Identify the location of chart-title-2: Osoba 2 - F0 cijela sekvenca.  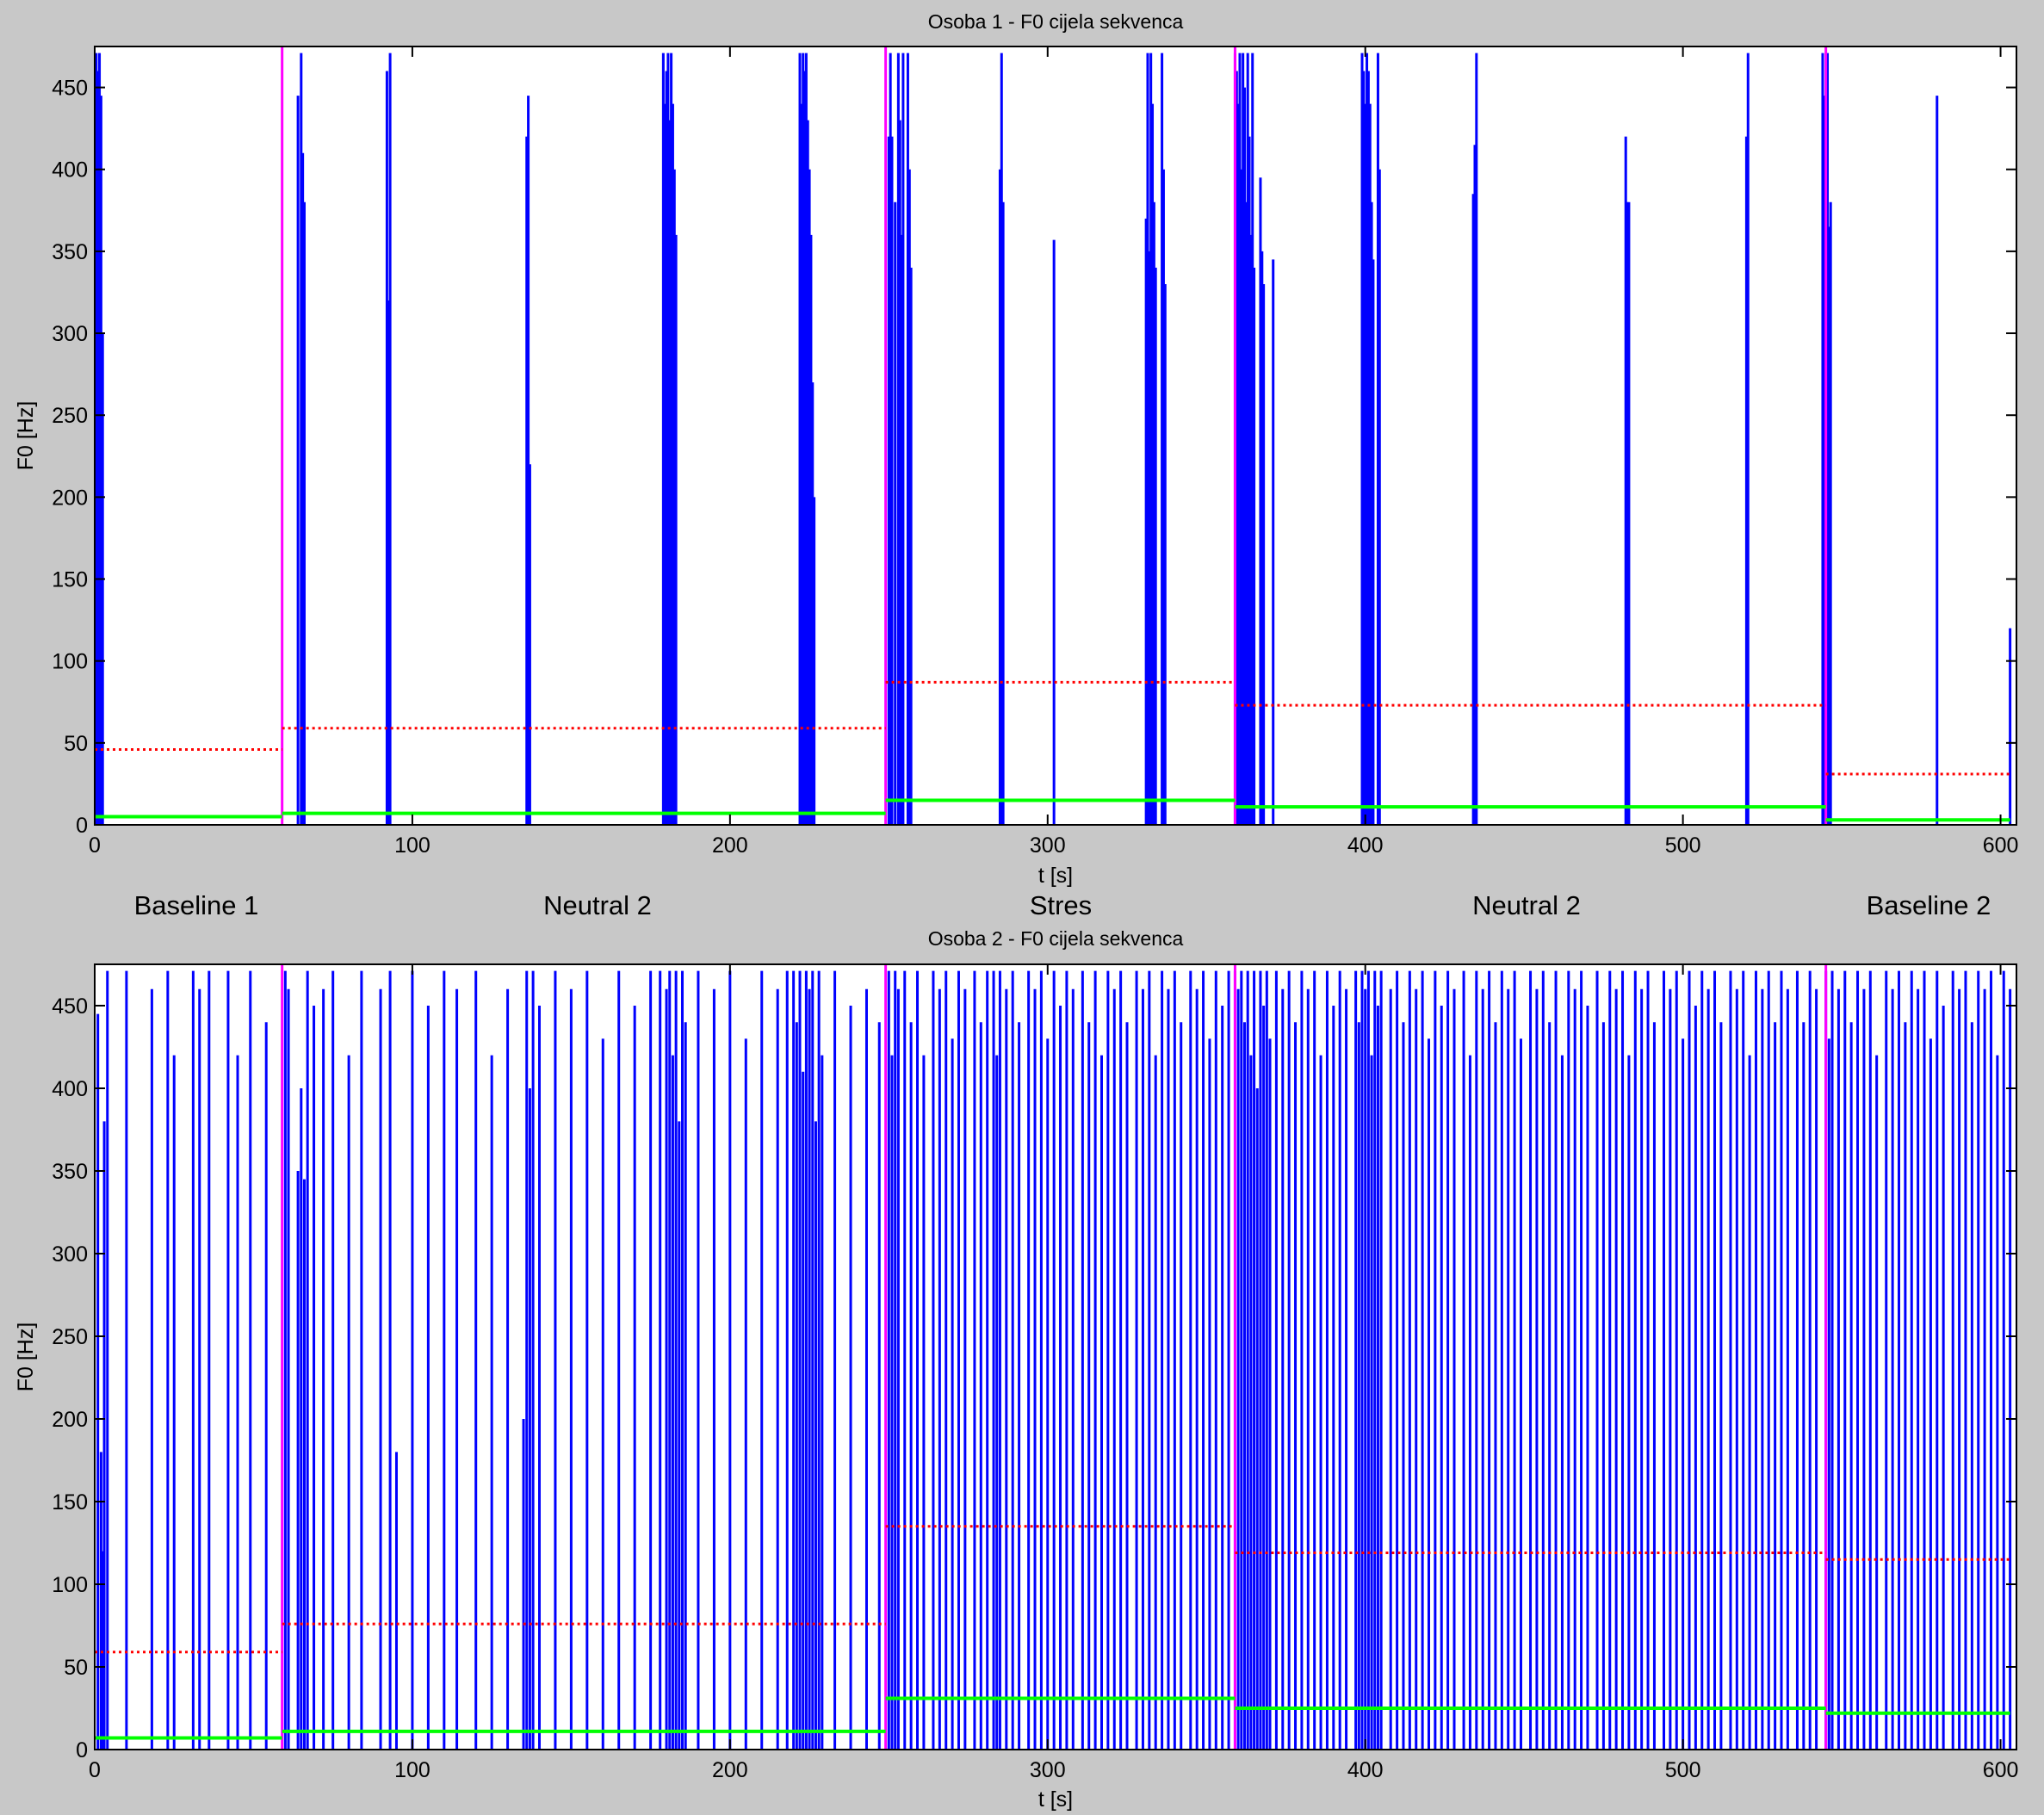
(1056, 938).